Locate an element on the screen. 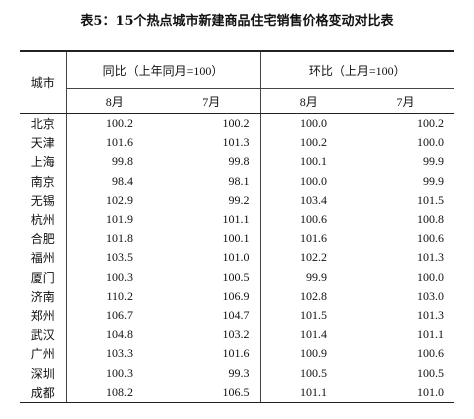  row-city: 武汉 is located at coordinates (42, 335).